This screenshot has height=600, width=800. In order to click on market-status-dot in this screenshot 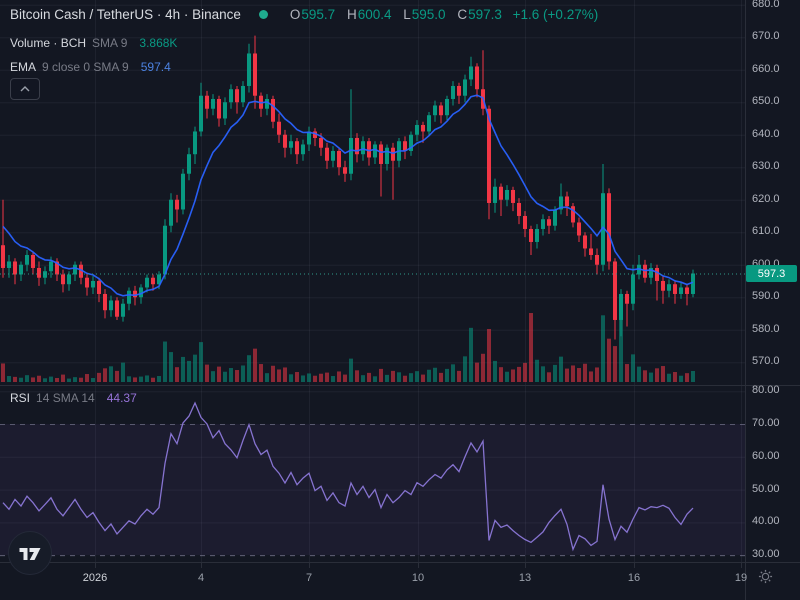, I will do `click(263, 14)`.